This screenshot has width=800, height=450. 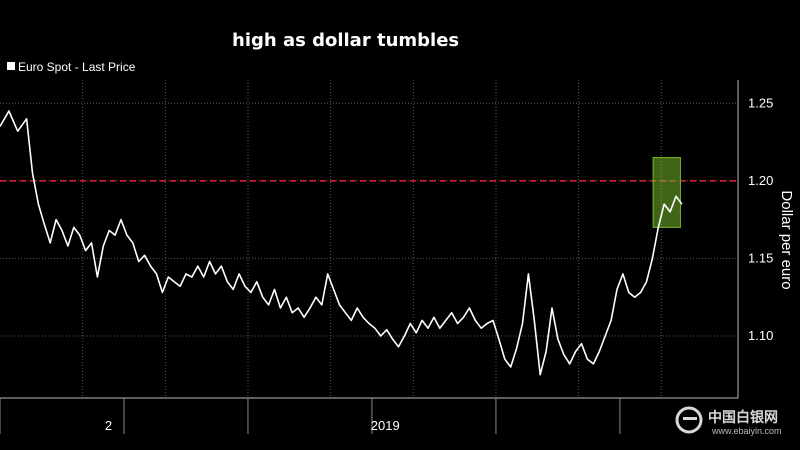 I want to click on watermark-logo: 中国白银网 www.ebaiyin.com, so click(x=728, y=421).